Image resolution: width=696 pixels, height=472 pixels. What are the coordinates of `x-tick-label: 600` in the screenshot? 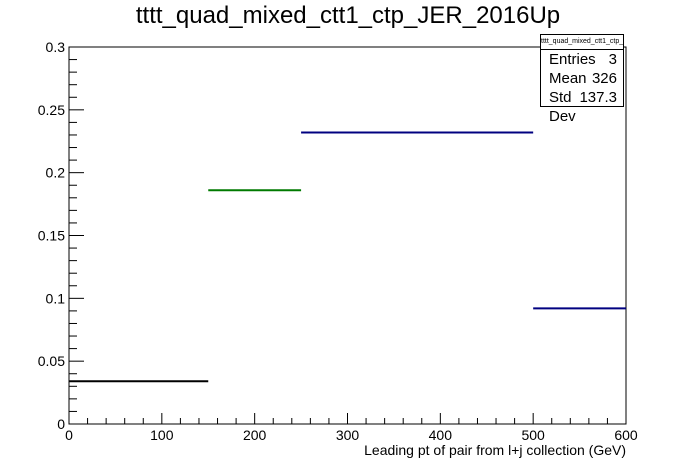 It's located at (626, 435).